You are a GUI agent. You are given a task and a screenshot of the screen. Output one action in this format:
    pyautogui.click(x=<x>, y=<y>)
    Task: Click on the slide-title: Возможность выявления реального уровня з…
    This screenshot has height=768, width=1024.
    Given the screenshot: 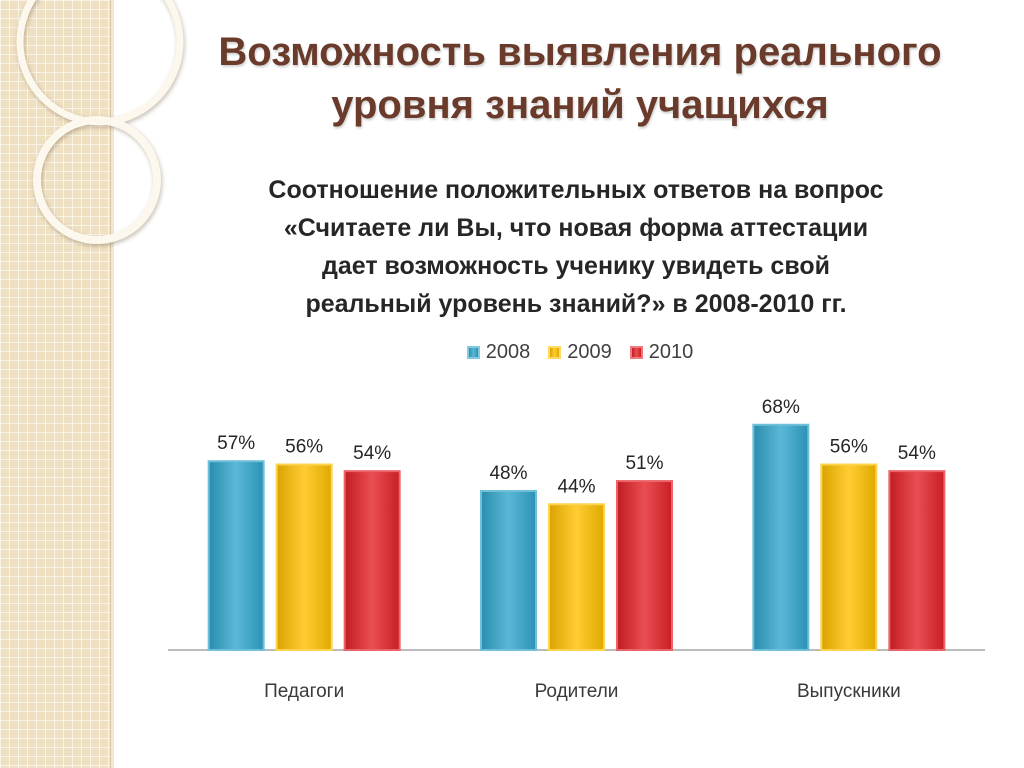 What is the action you would take?
    pyautogui.click(x=580, y=79)
    